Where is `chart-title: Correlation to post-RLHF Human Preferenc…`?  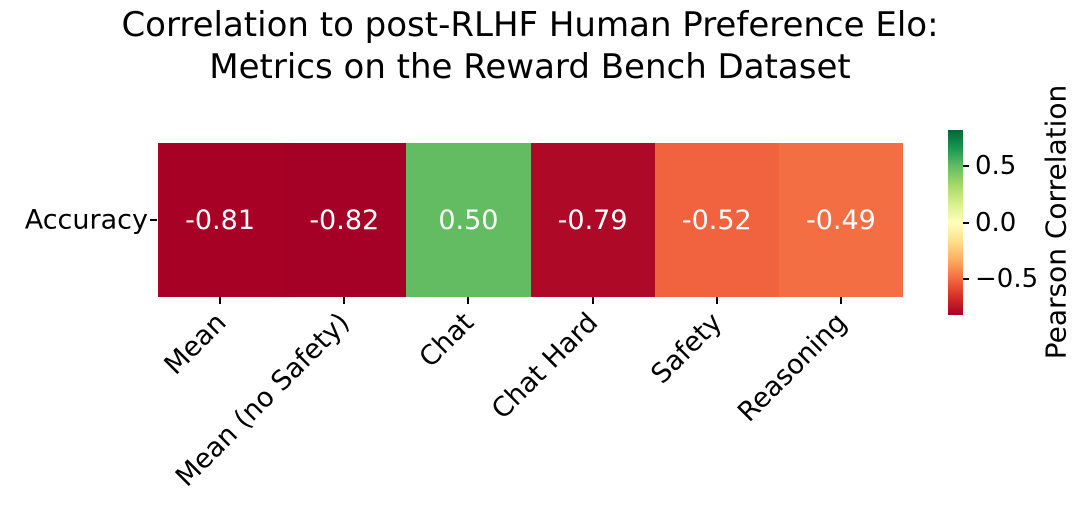 chart-title: Correlation to post-RLHF Human Preferenc… is located at coordinates (529, 46).